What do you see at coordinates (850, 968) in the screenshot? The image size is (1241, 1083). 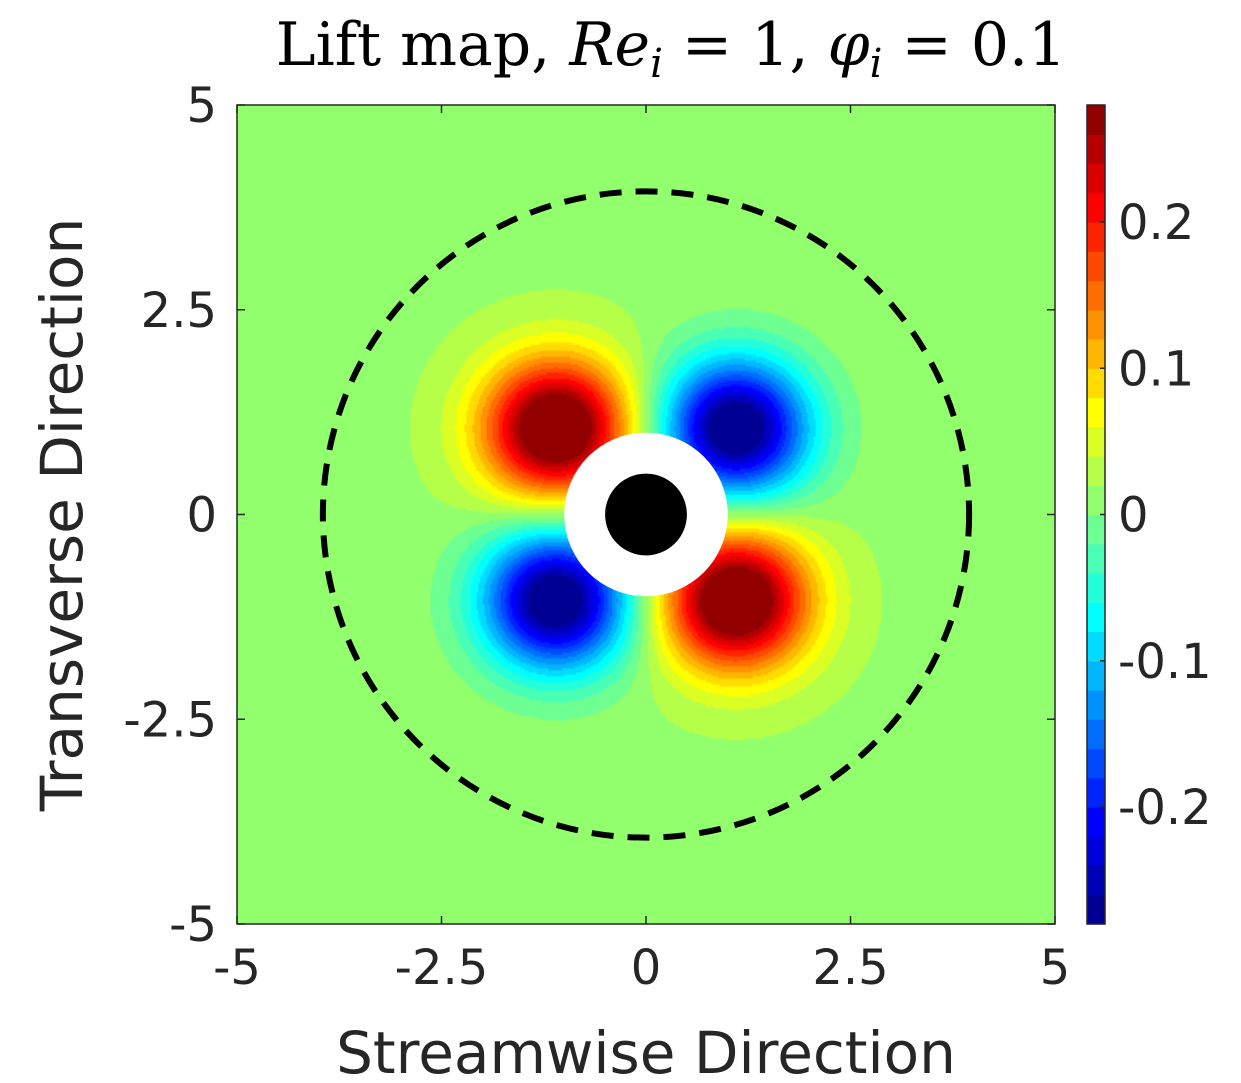 I see `x-tick-label: 2.5` at bounding box center [850, 968].